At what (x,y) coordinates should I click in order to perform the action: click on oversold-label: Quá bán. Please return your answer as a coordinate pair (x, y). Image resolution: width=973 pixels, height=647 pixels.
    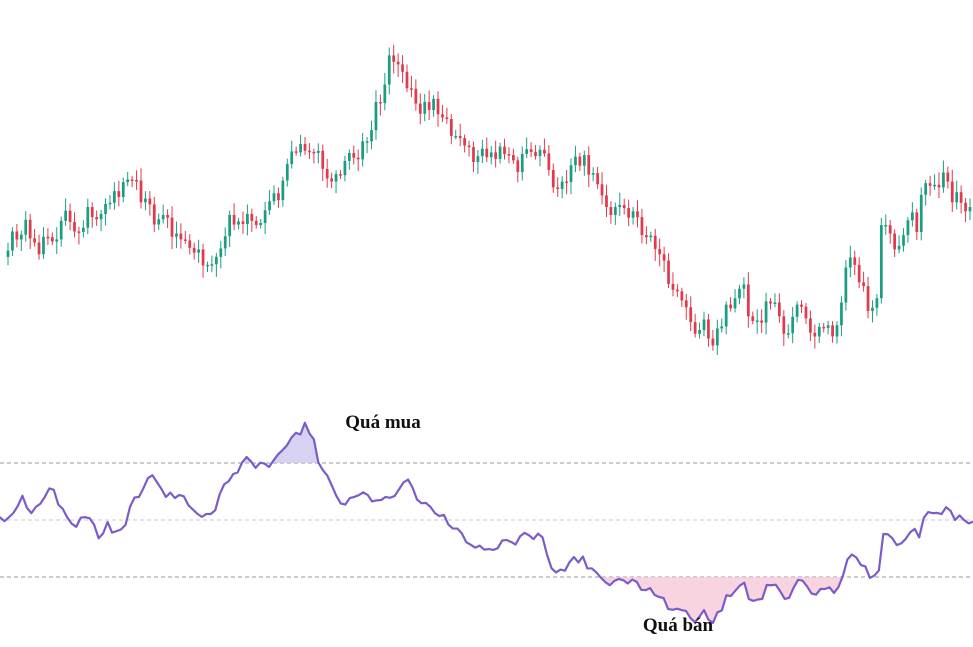
    Looking at the image, I should click on (678, 625).